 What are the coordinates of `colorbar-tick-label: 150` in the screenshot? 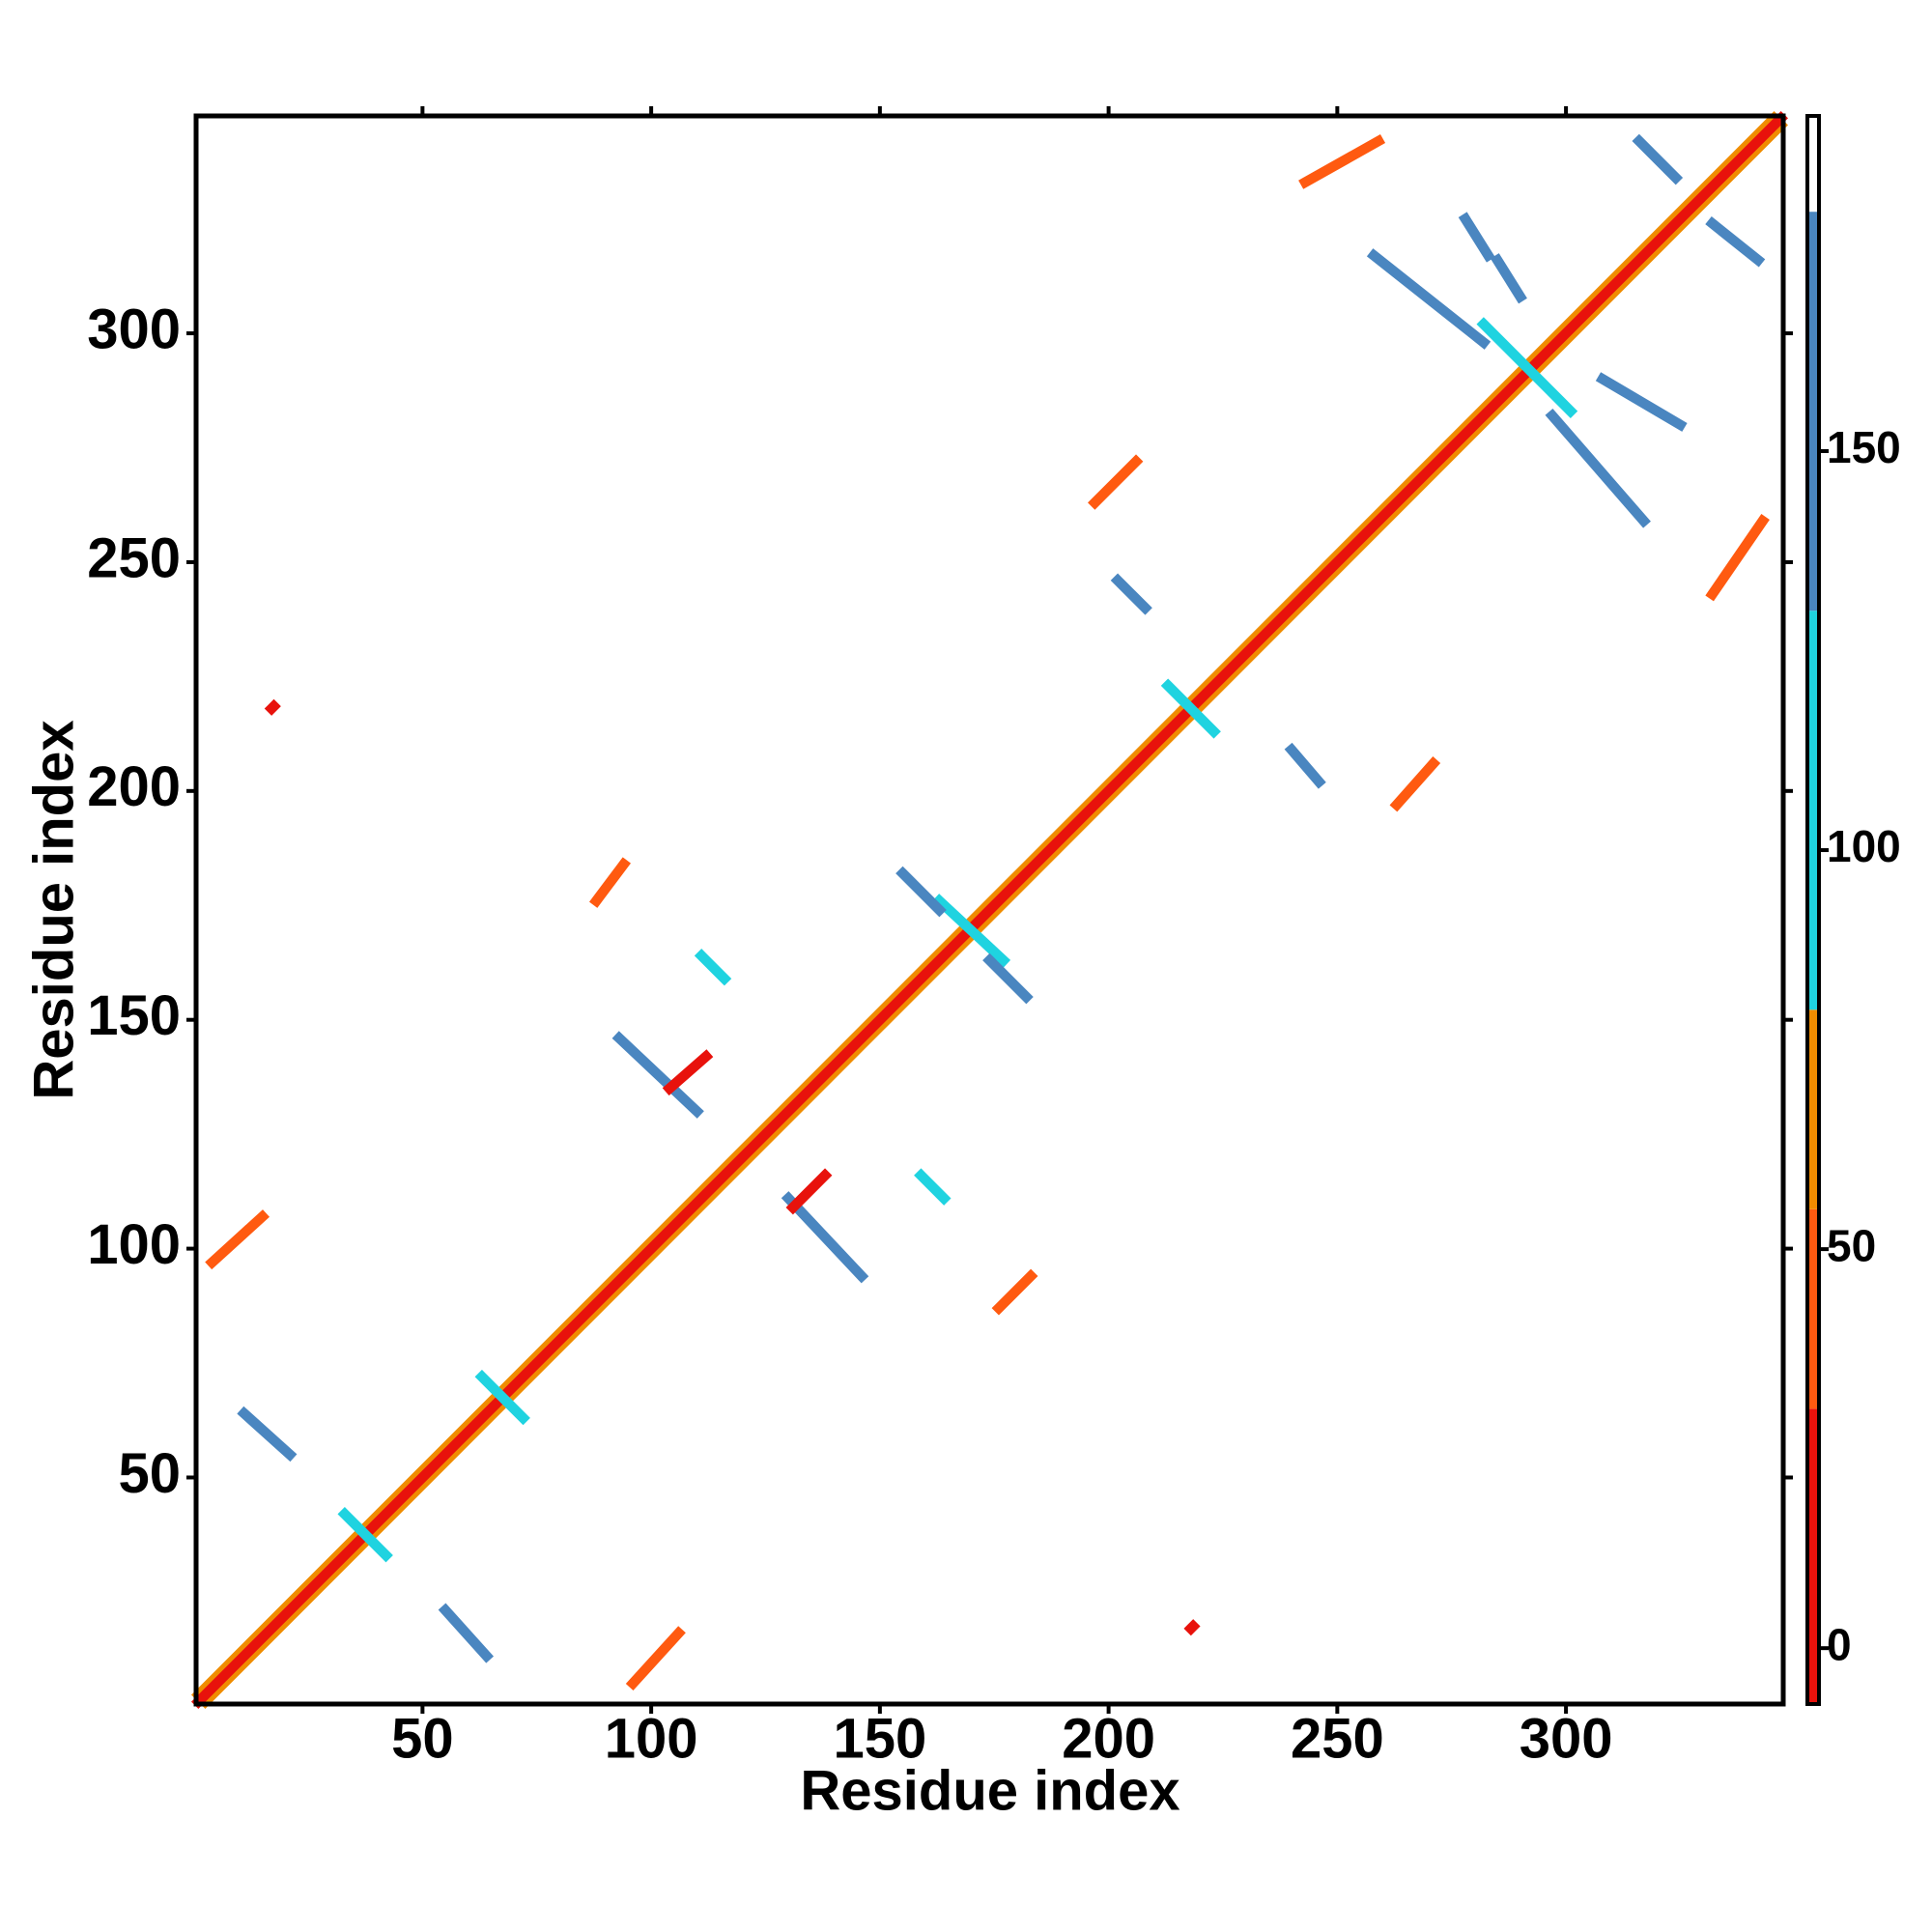 It's located at (1864, 447).